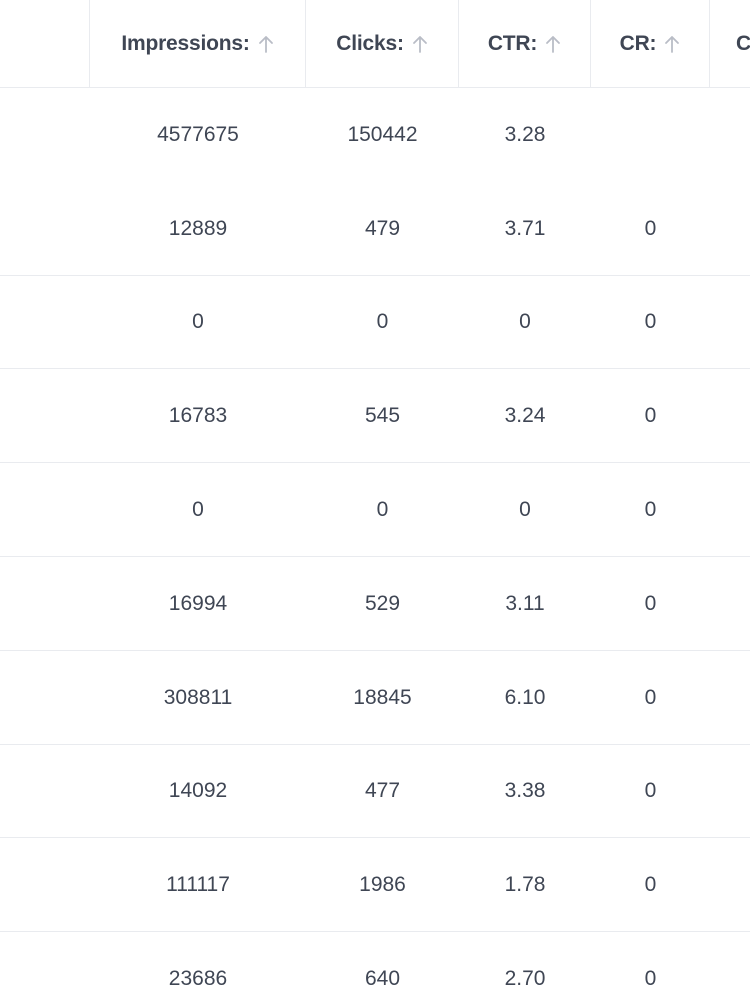  Describe the element at coordinates (525, 697) in the screenshot. I see `cell-ctr: 6.10` at that location.